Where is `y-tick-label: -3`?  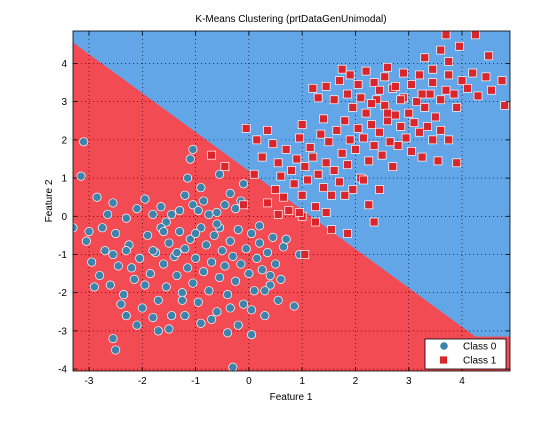
y-tick-label: -3 is located at coordinates (62, 331).